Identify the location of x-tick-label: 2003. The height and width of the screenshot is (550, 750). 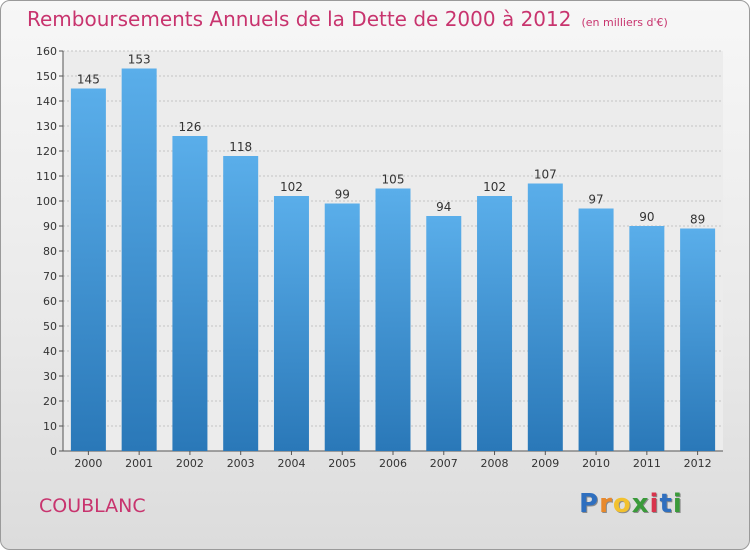
(241, 463).